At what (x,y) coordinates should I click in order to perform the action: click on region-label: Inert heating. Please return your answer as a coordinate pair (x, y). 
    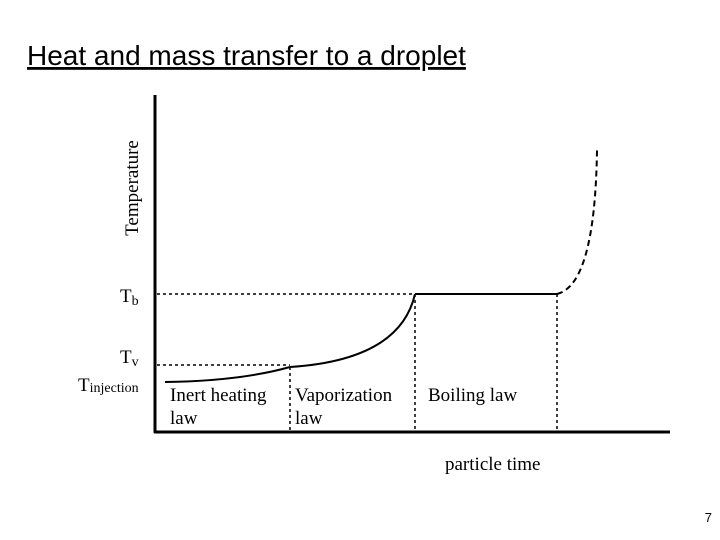
    Looking at the image, I should click on (218, 395).